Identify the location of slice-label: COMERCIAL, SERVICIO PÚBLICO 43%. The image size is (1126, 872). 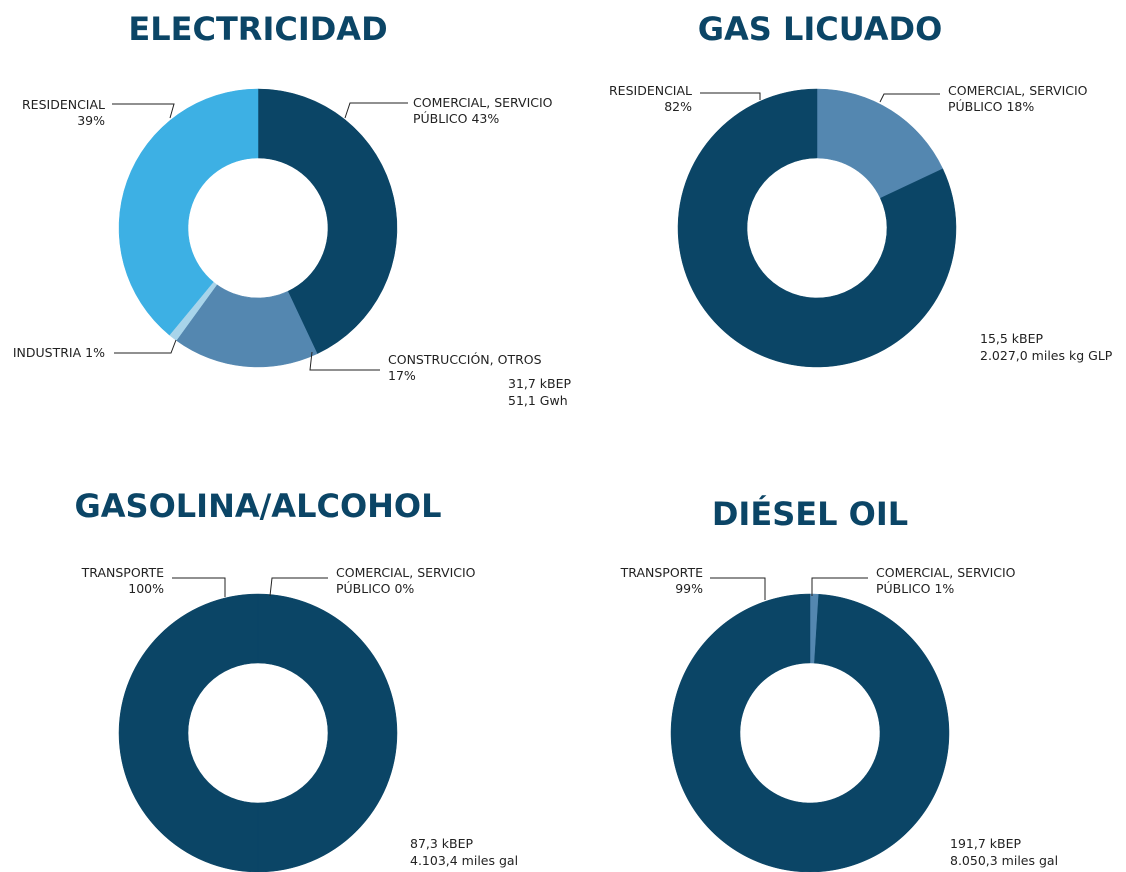
(498, 111).